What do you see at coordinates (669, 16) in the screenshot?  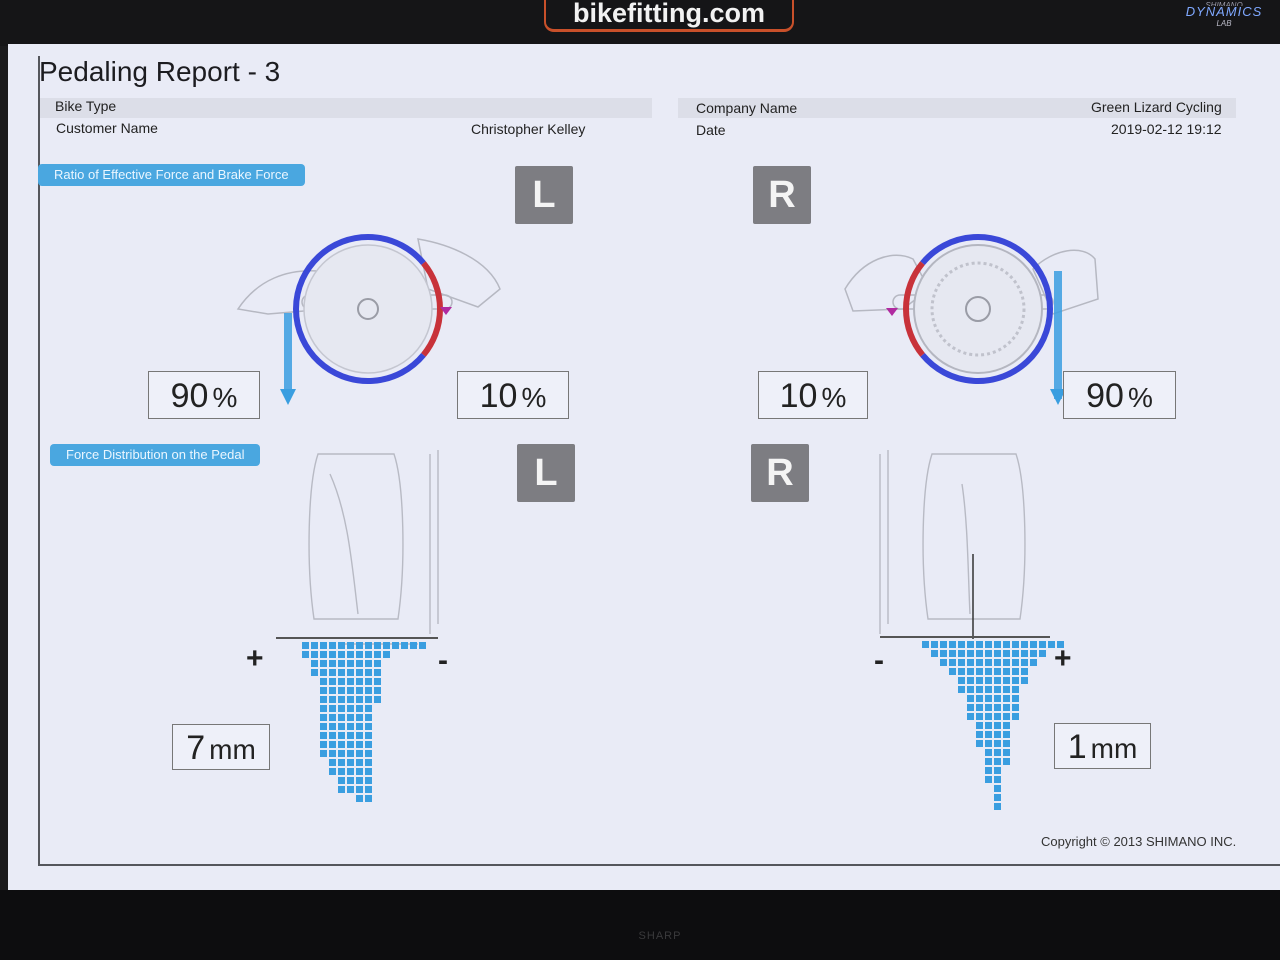 I see `site-title: bikefitting.com` at bounding box center [669, 16].